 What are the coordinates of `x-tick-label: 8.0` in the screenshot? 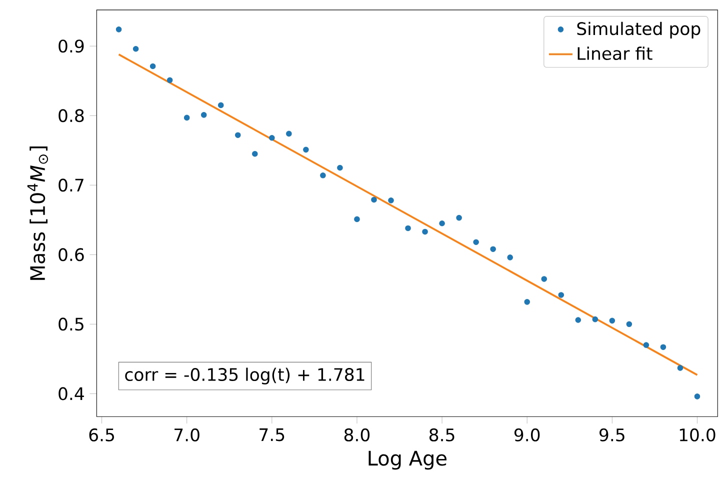 It's located at (357, 435).